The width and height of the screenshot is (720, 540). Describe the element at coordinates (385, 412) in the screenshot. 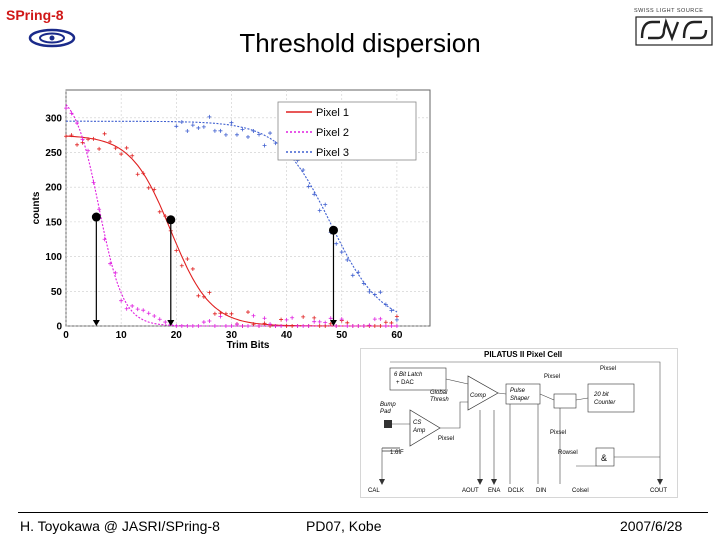

I see `bump-pad-label-2: Pad` at that location.